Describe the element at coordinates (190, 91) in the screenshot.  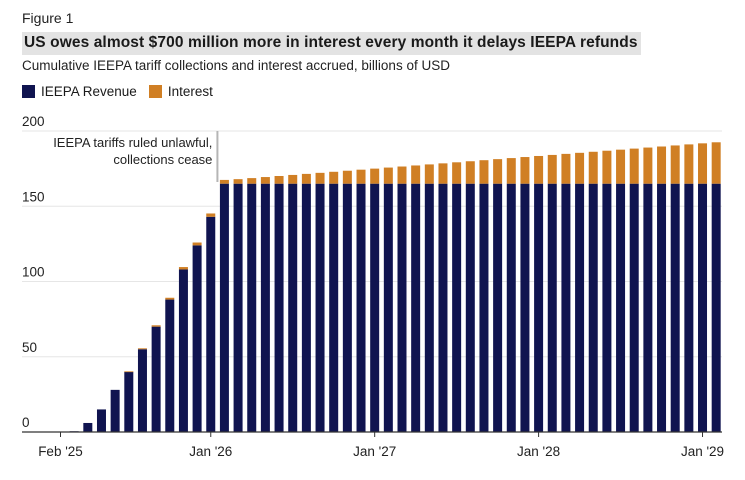
I see `legend-label-interest: Interest` at that location.